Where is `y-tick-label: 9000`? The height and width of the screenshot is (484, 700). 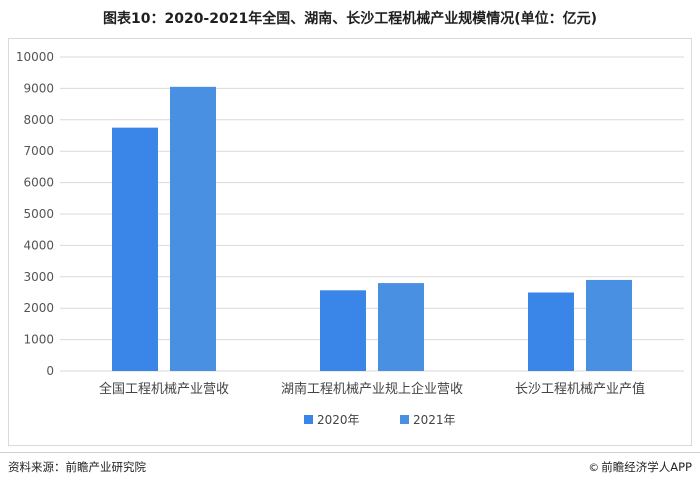
y-tick-label: 9000 is located at coordinates (38, 88).